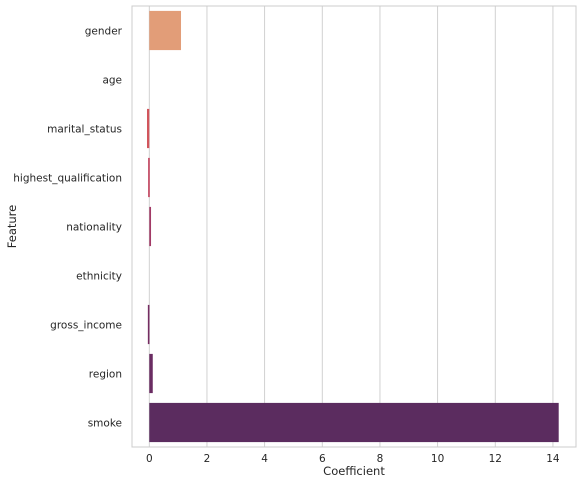 This screenshot has height=486, width=584. Describe the element at coordinates (105, 424) in the screenshot. I see `y-tick-label: smoke` at that location.